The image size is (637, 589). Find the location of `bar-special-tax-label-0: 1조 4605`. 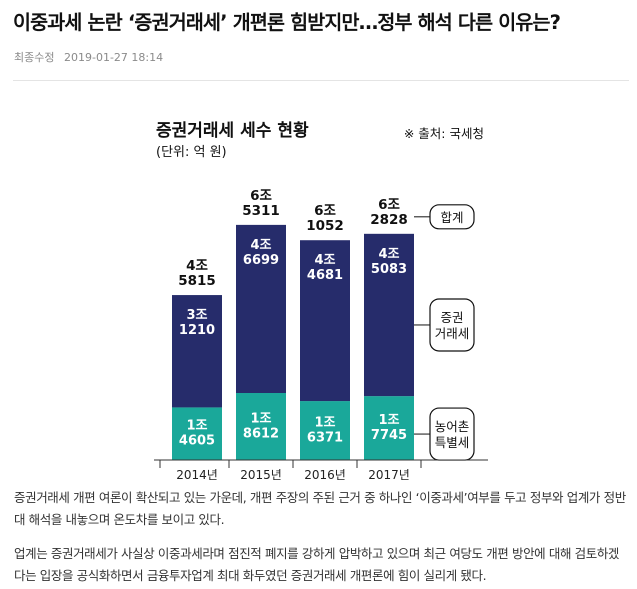

bar-special-tax-label-0: 1조 4605 is located at coordinates (197, 434).